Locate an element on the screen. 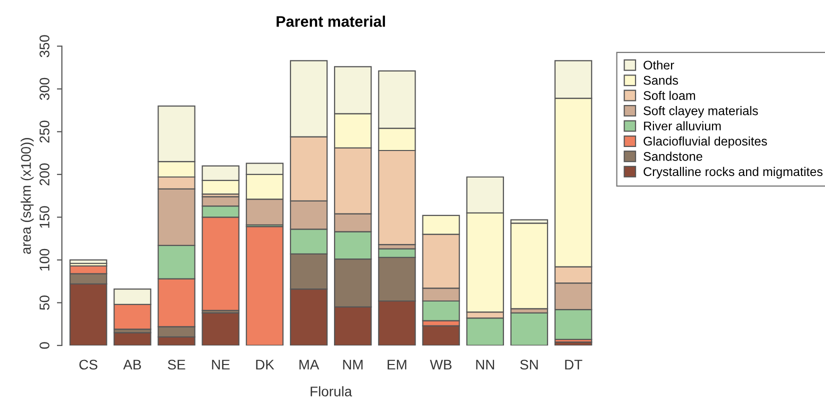 The width and height of the screenshot is (825, 405). x-tick-label: NE is located at coordinates (221, 365).